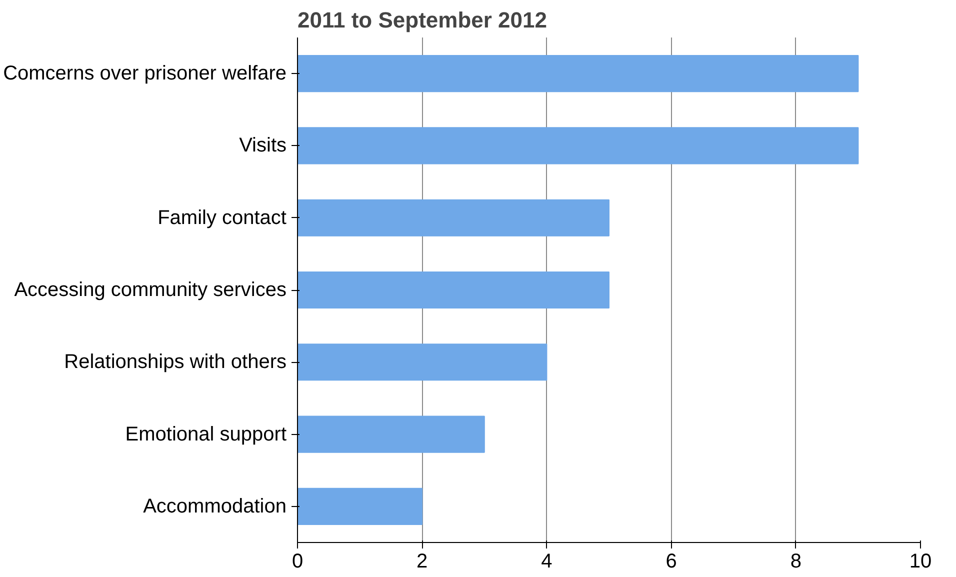 The image size is (956, 577). I want to click on x-tick-label: 4, so click(546, 561).